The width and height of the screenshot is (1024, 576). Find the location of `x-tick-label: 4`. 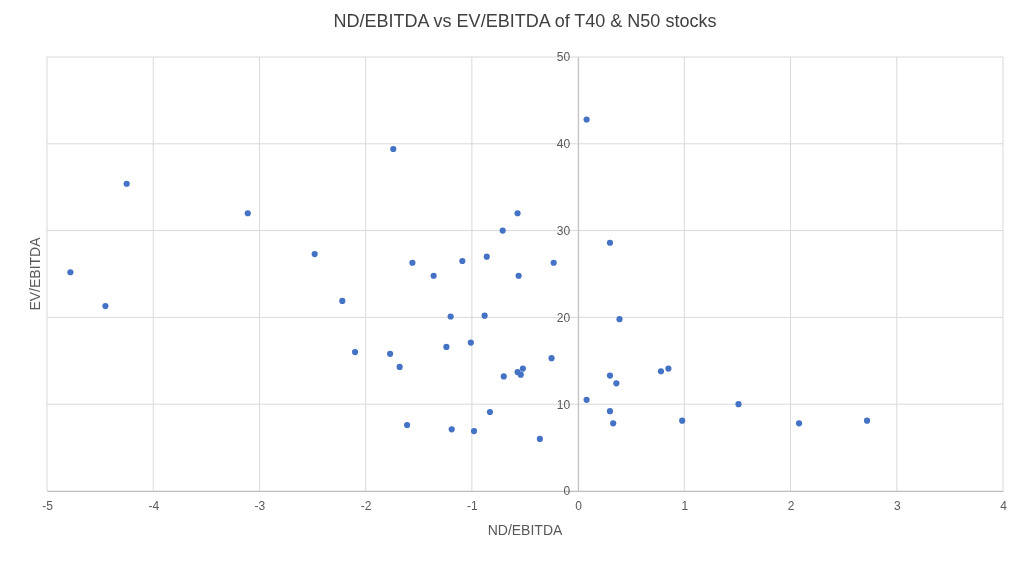

x-tick-label: 4 is located at coordinates (1004, 505).